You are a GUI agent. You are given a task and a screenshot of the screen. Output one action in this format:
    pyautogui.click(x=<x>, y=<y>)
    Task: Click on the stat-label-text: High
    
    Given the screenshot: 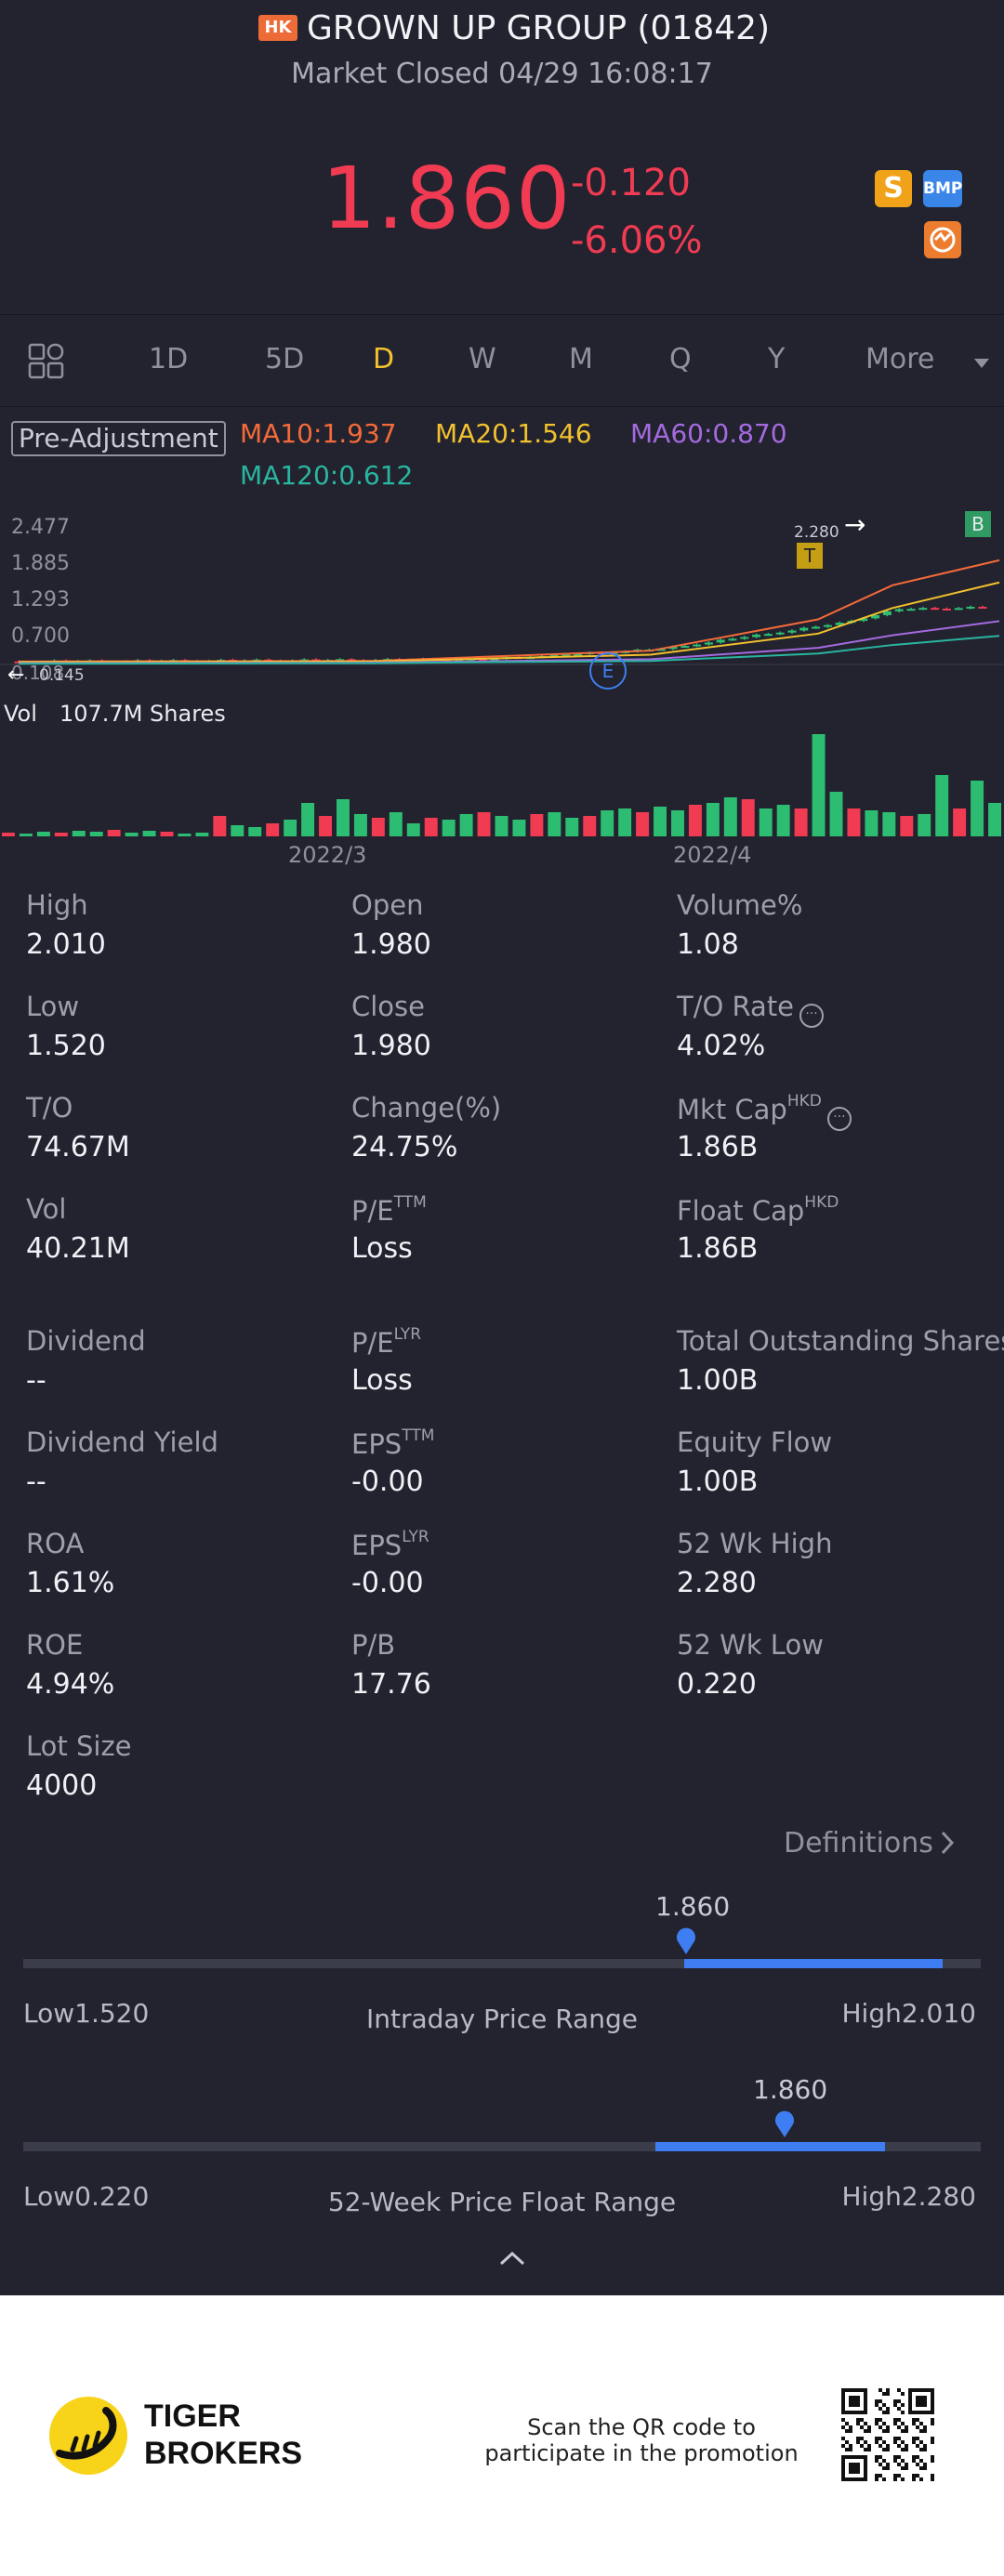 What is the action you would take?
    pyautogui.click(x=57, y=905)
    